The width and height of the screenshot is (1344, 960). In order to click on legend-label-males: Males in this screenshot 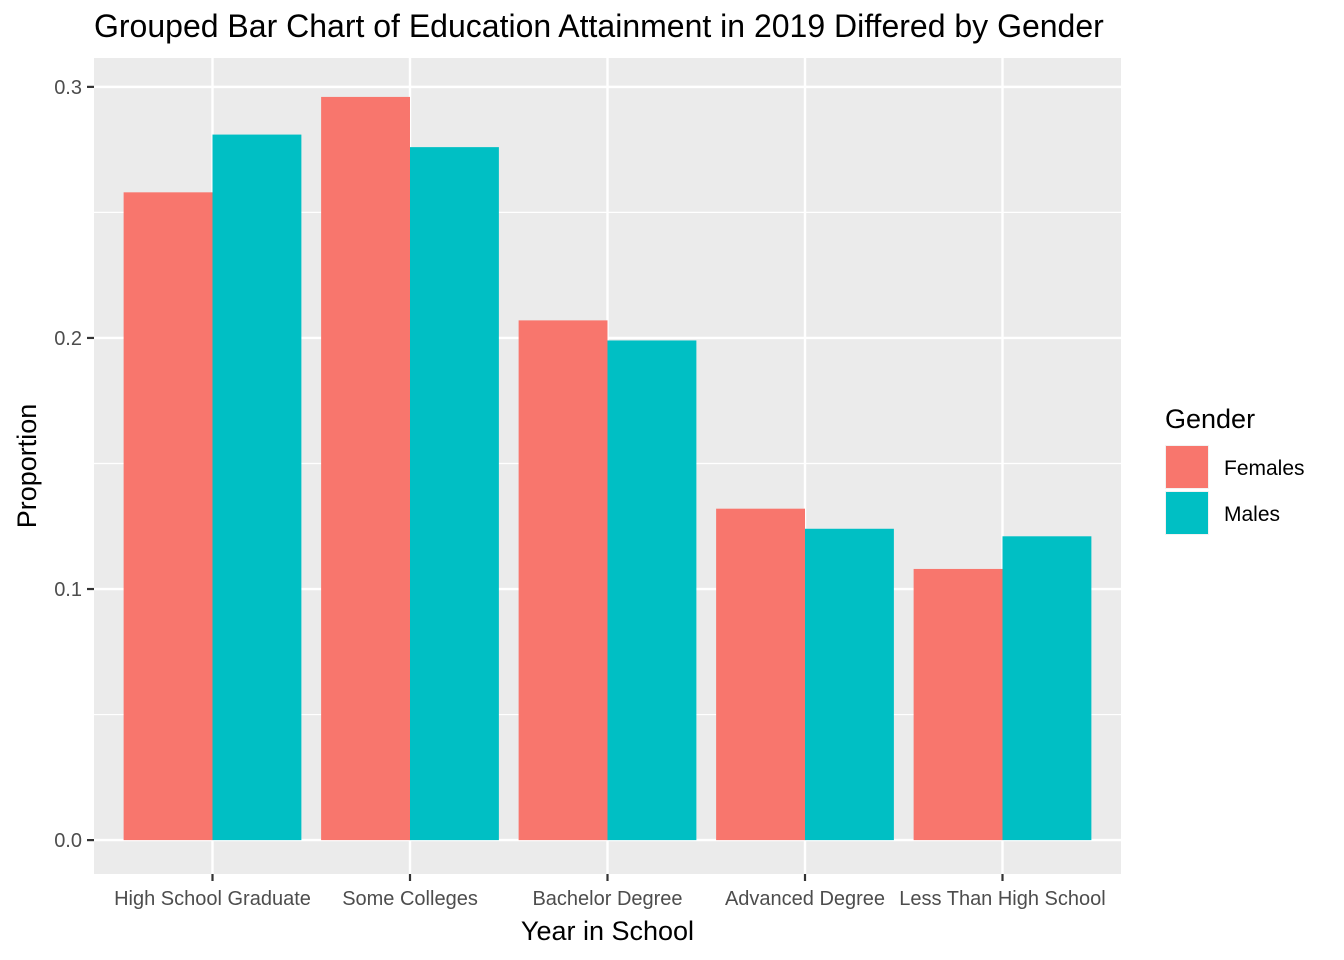, I will do `click(1252, 514)`.